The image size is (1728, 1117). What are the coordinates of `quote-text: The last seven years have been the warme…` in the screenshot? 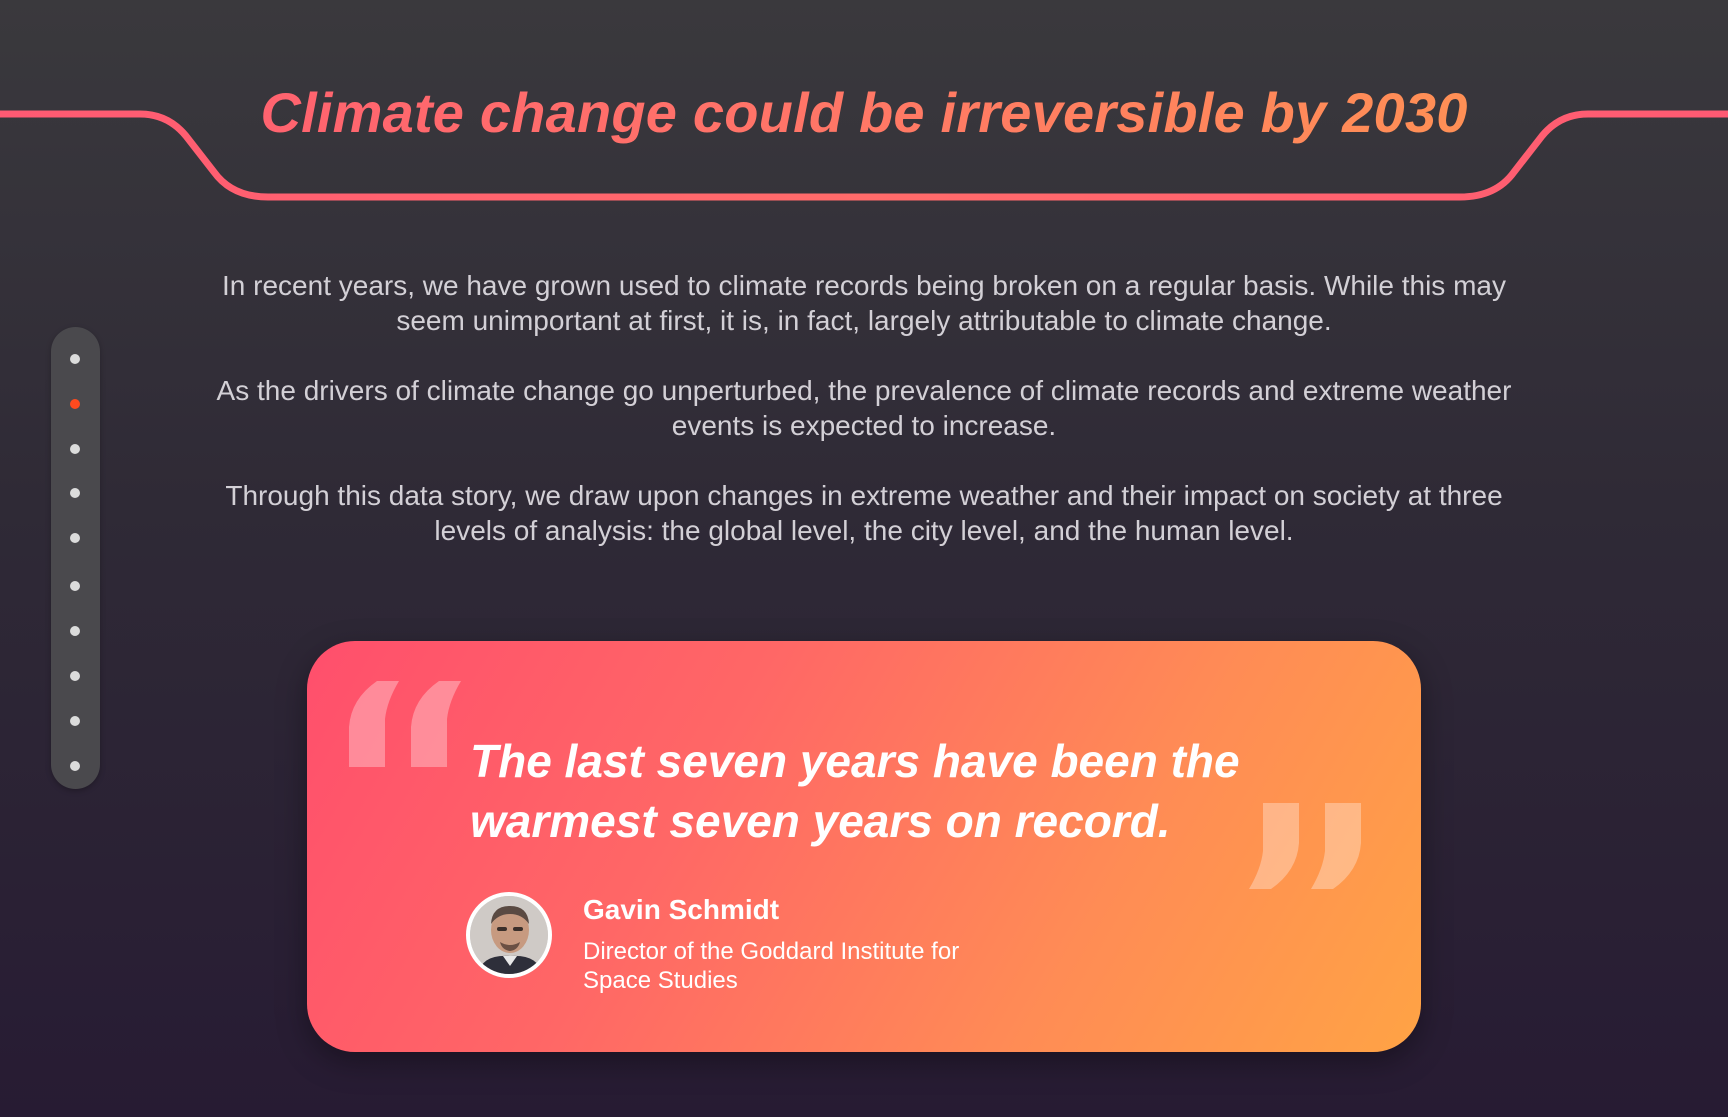 It's located at (855, 791).